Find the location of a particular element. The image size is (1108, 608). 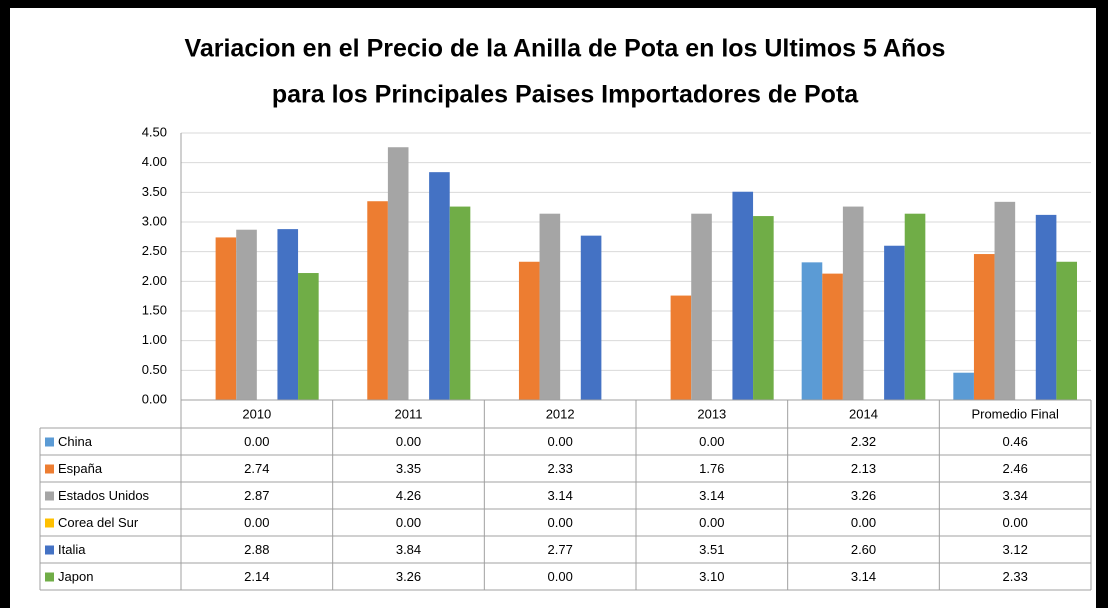

table-cell: 2.14 is located at coordinates (256, 576).